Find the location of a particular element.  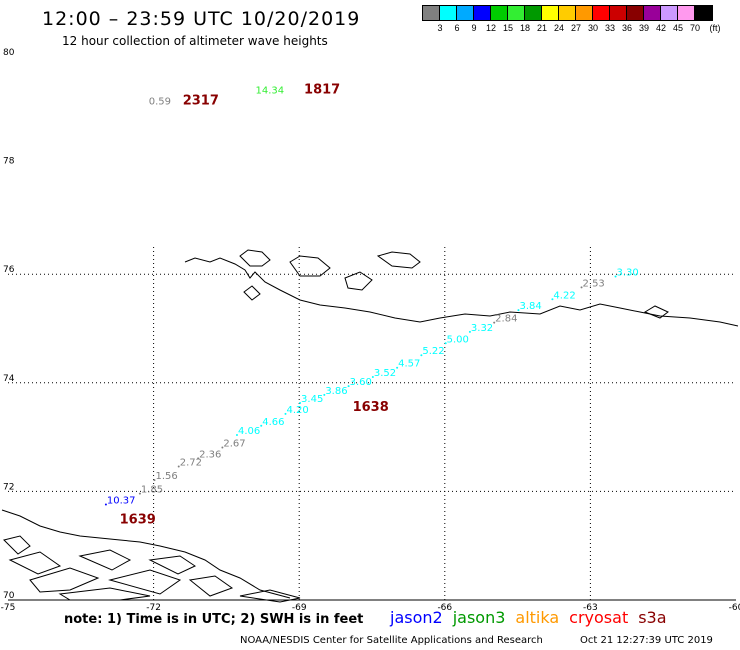

satellite-legend-altika: altika is located at coordinates (537, 617).